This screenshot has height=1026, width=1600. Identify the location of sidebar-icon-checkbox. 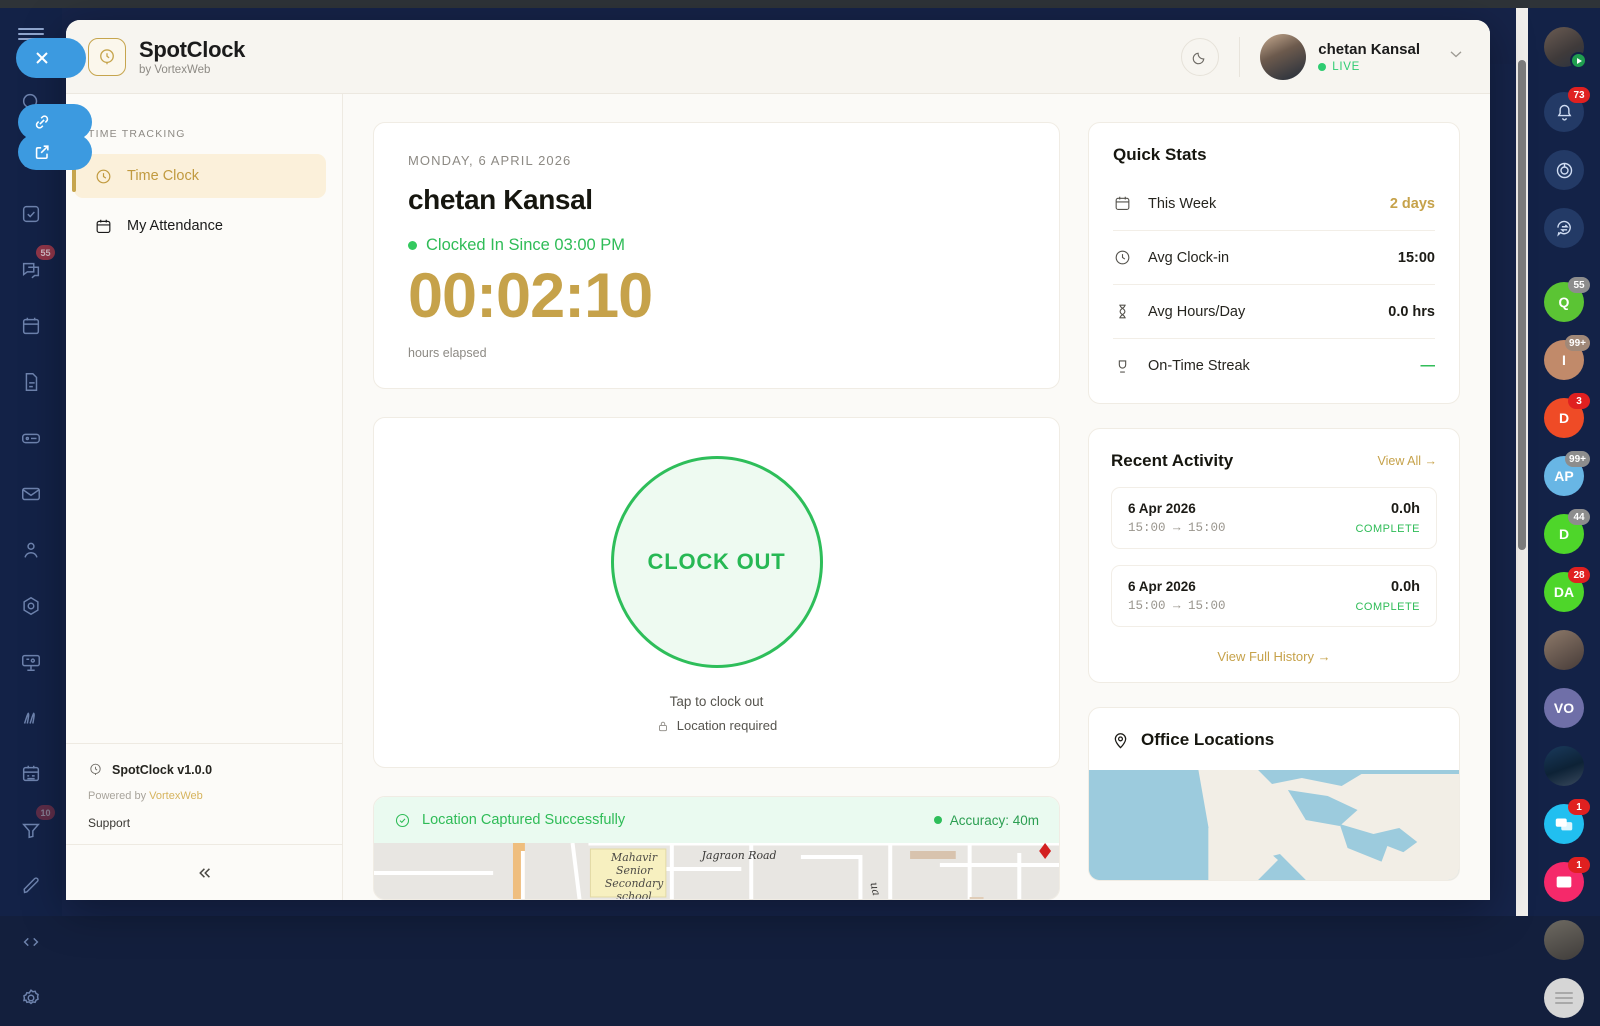
(31, 214).